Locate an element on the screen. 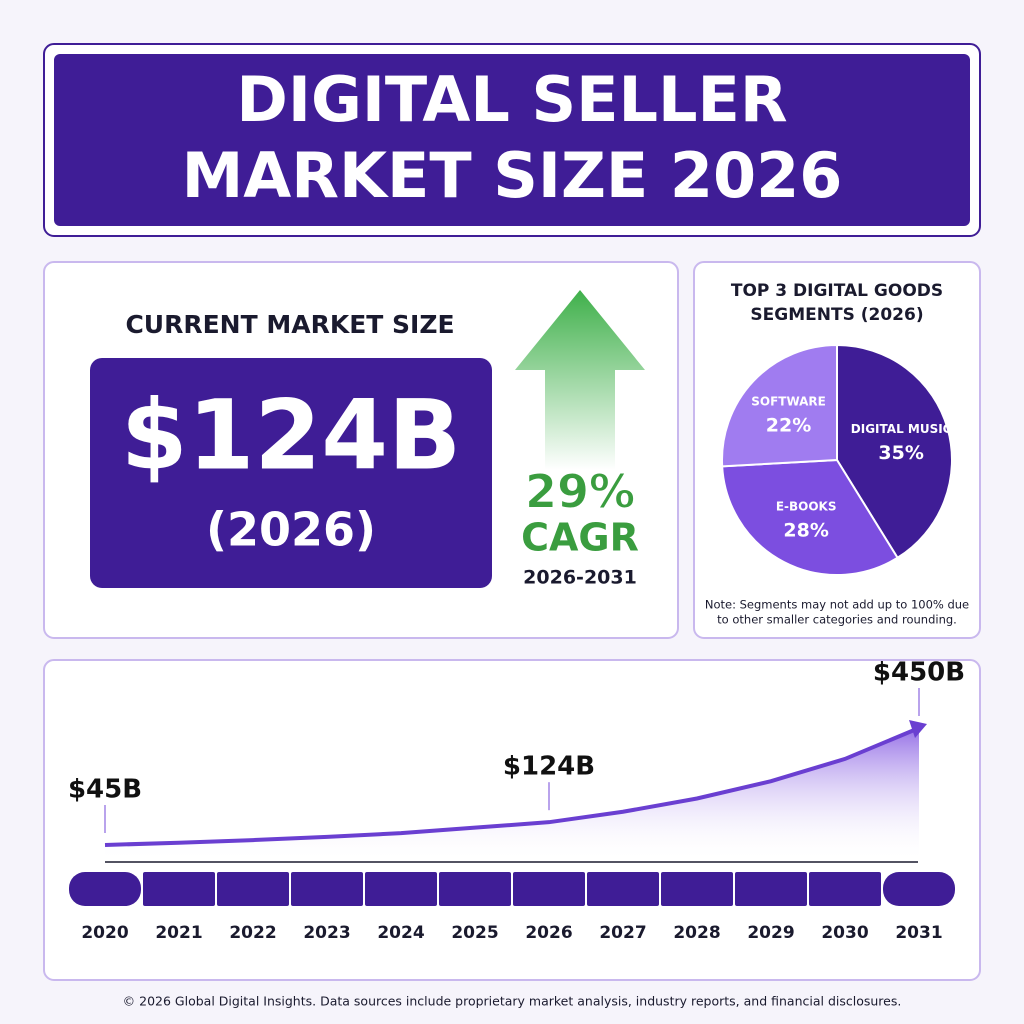  title: MARKET SIZE 2026 is located at coordinates (512, 175).